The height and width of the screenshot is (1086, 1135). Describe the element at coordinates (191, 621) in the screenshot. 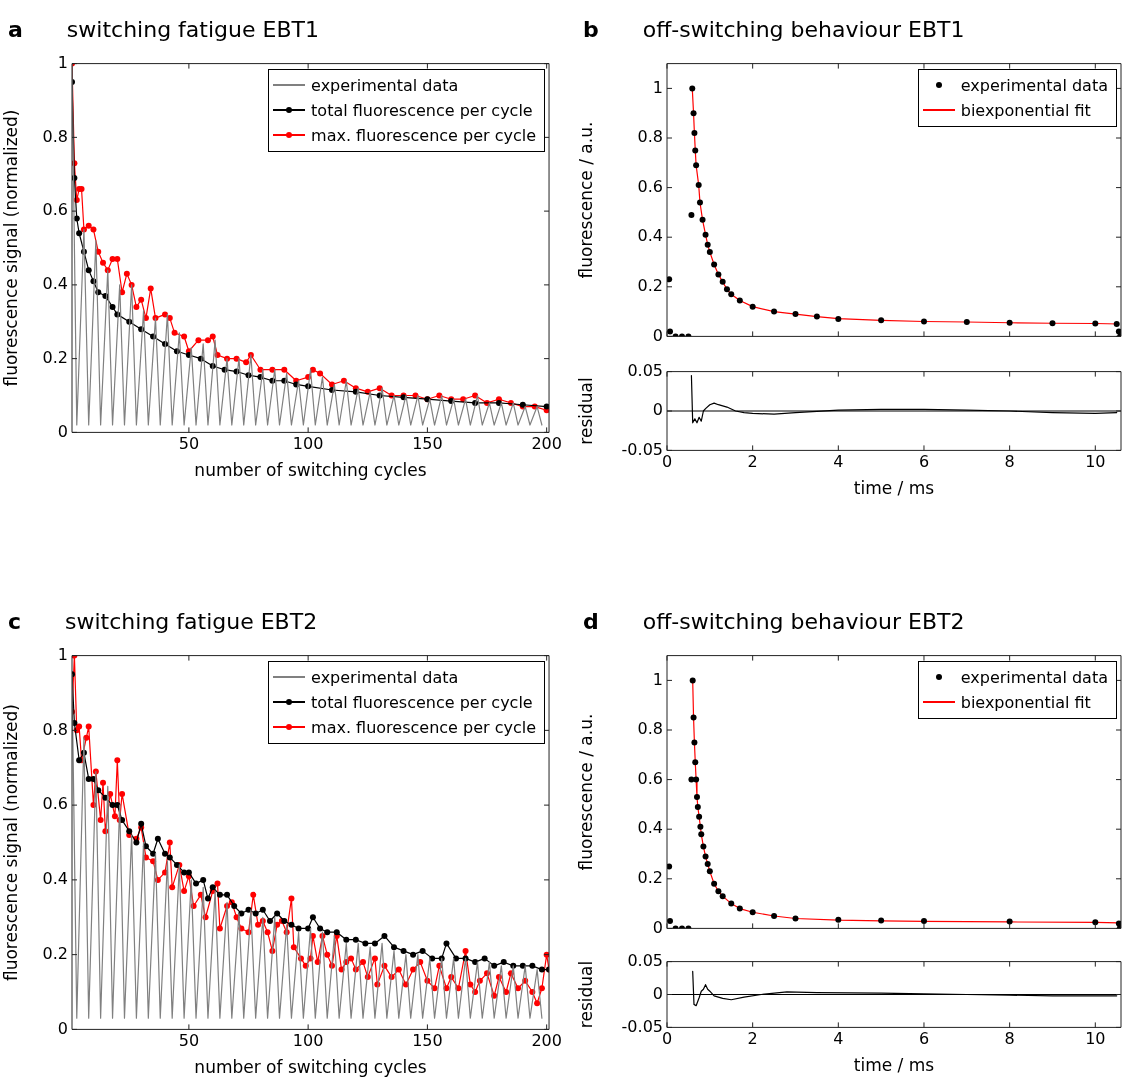

I see `chart-title: switching fatigue EBT2` at that location.